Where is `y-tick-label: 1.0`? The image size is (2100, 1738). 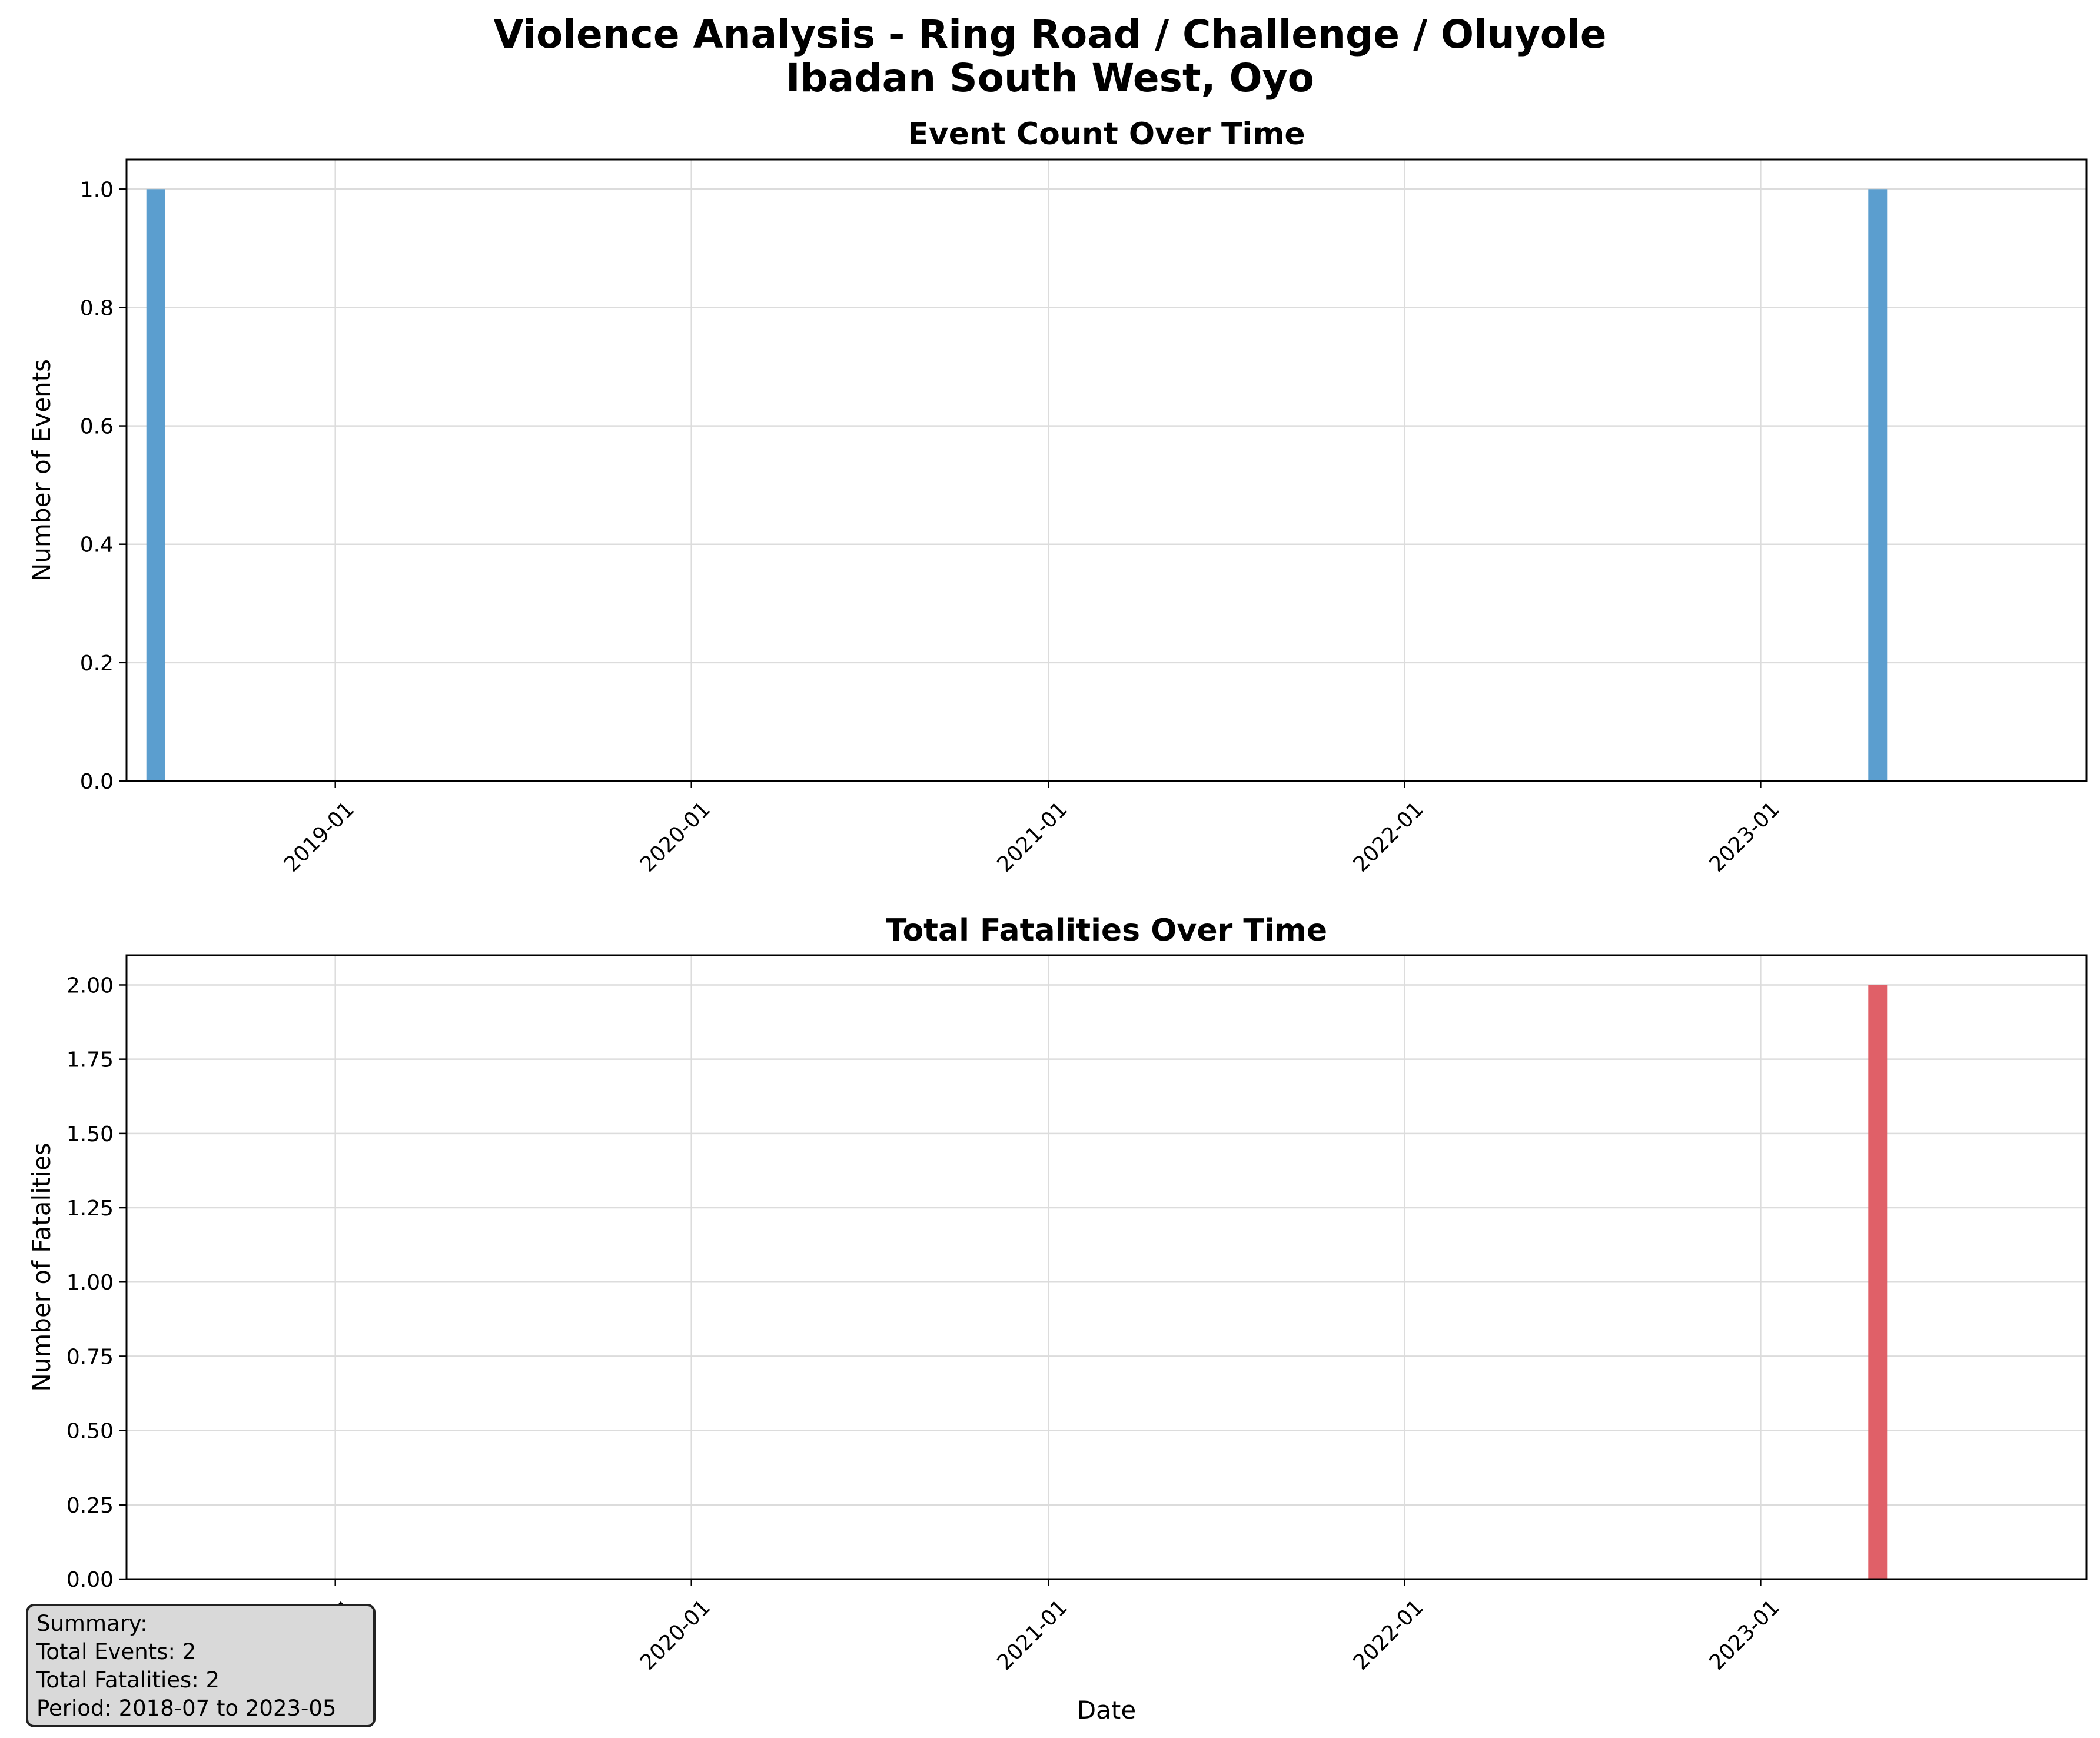 y-tick-label: 1.0 is located at coordinates (97, 190).